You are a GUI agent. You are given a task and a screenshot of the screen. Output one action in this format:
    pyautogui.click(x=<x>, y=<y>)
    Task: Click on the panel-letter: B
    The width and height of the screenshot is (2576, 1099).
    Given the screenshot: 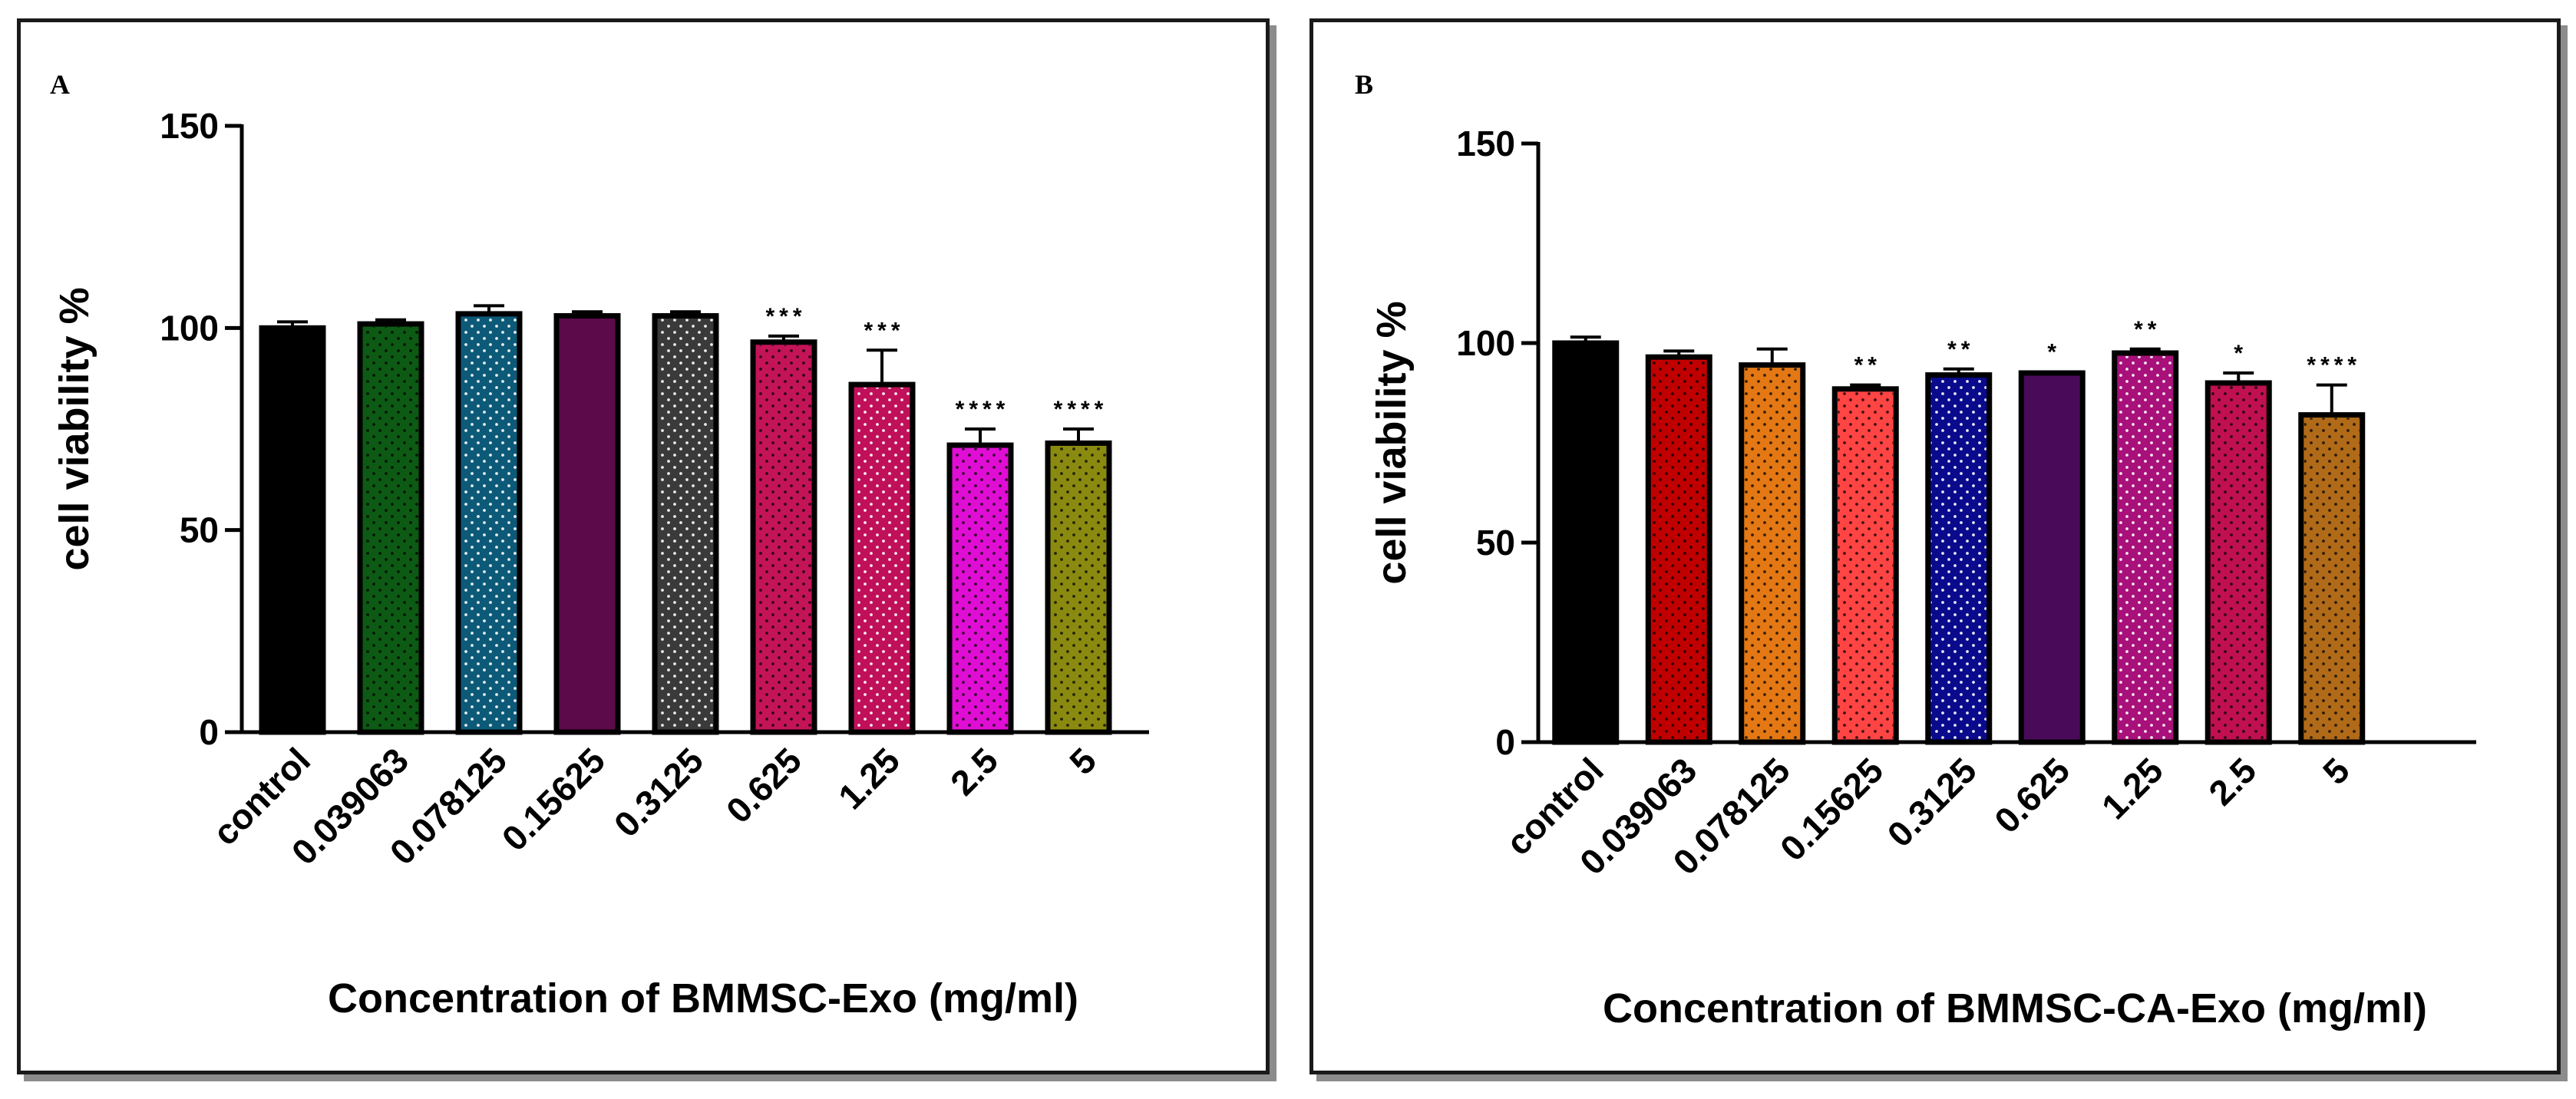 What is the action you would take?
    pyautogui.click(x=1364, y=84)
    